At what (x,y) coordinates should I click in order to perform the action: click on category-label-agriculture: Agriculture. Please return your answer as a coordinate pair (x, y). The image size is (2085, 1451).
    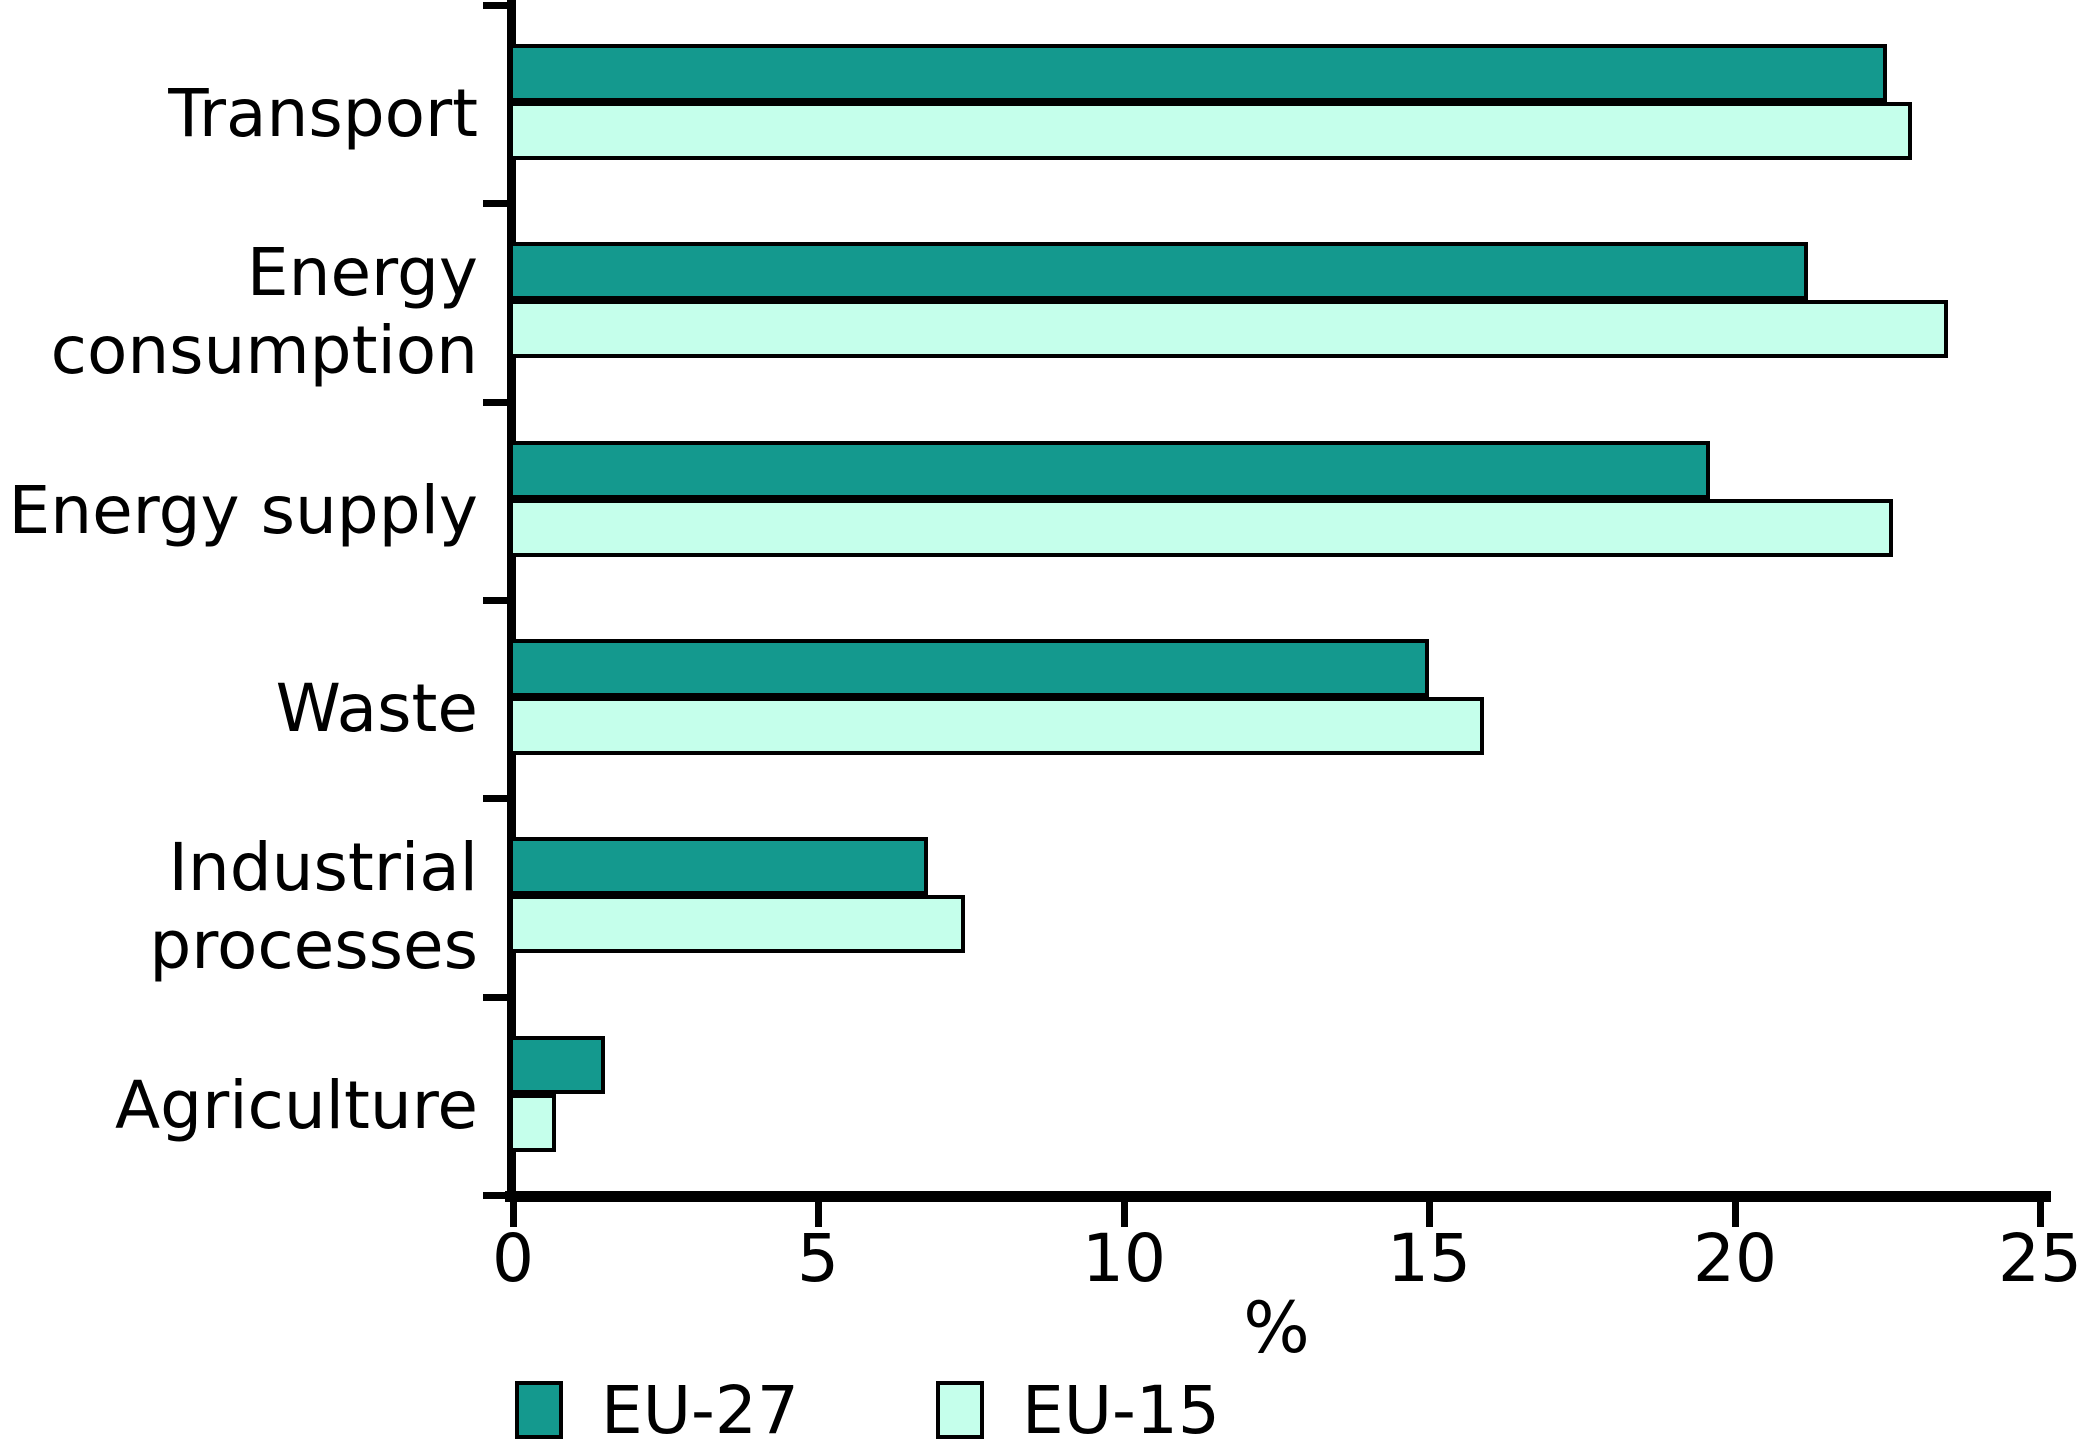
    Looking at the image, I should click on (239, 1106).